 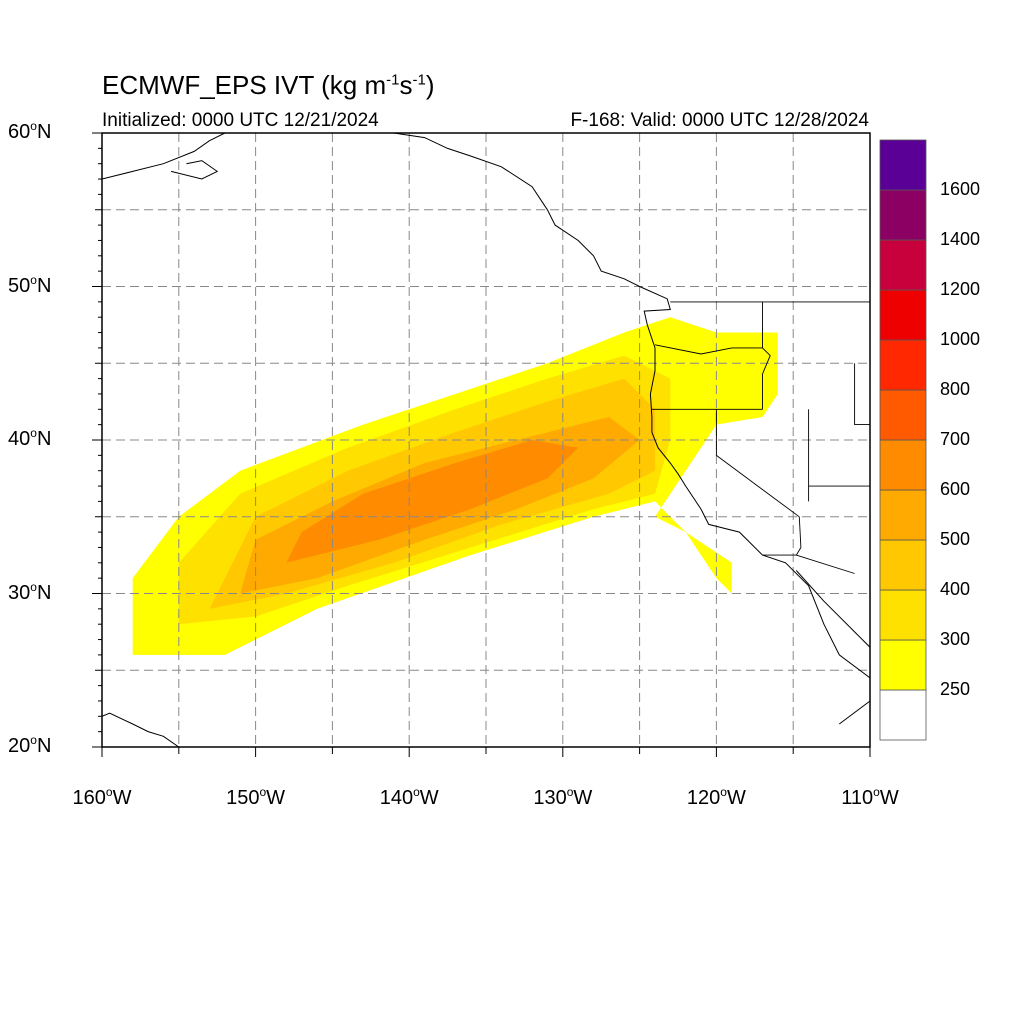 I want to click on colorbar-label-800: 800, so click(x=955, y=389).